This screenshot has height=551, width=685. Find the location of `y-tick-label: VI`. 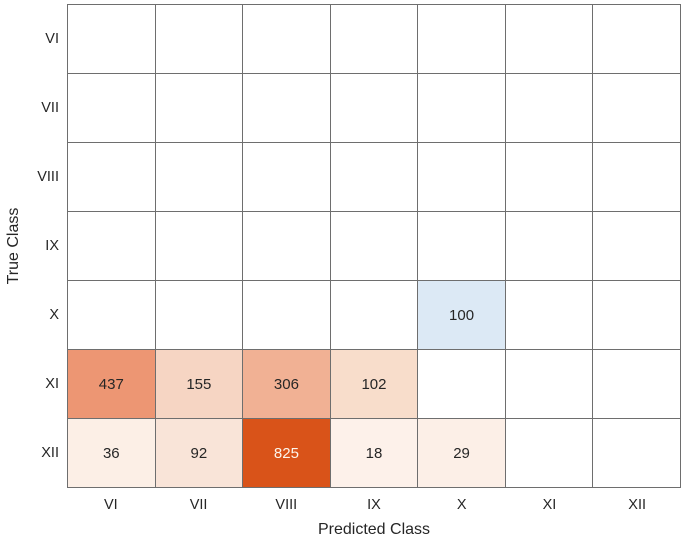

y-tick-label: VI is located at coordinates (52, 38).